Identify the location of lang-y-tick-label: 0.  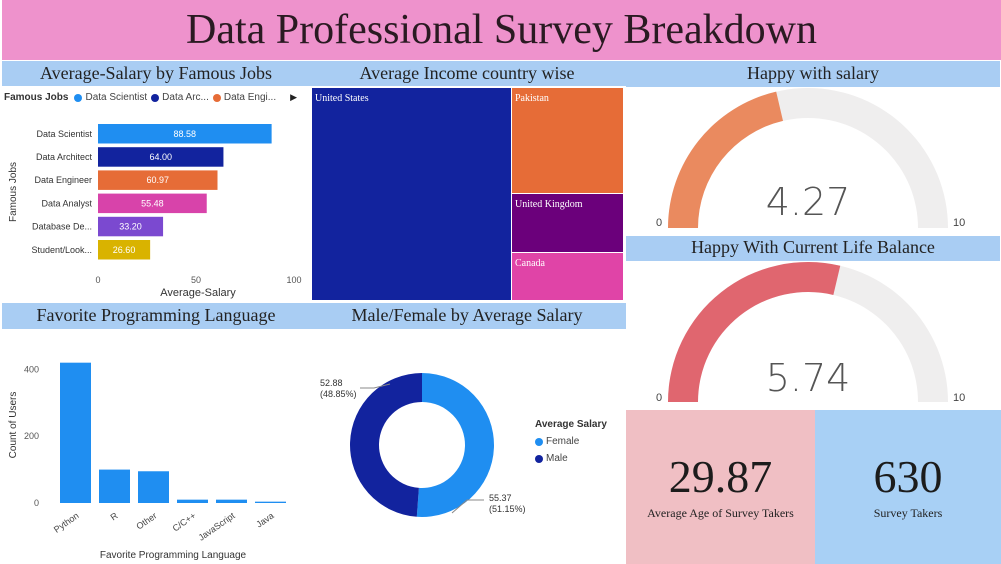
(36, 503).